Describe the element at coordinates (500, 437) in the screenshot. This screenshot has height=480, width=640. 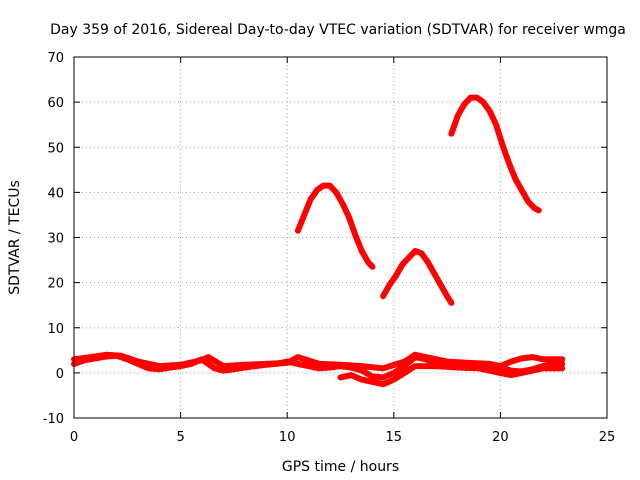
I see `x-tick-label: 20` at that location.